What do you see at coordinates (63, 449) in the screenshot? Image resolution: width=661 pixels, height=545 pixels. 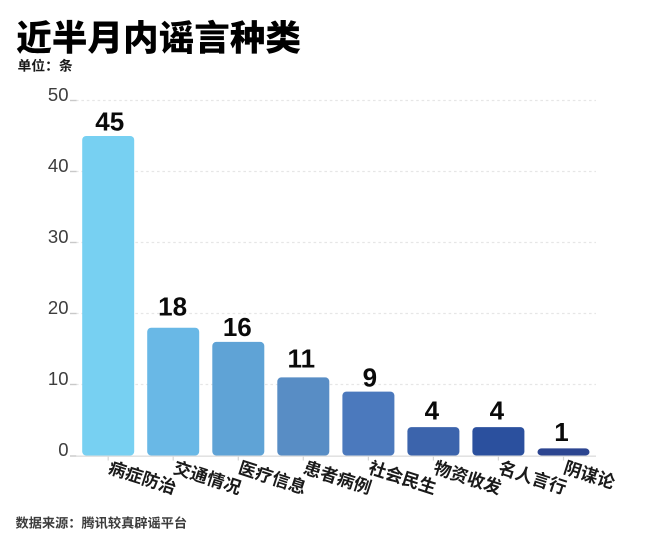 I see `svg-text: 0` at bounding box center [63, 449].